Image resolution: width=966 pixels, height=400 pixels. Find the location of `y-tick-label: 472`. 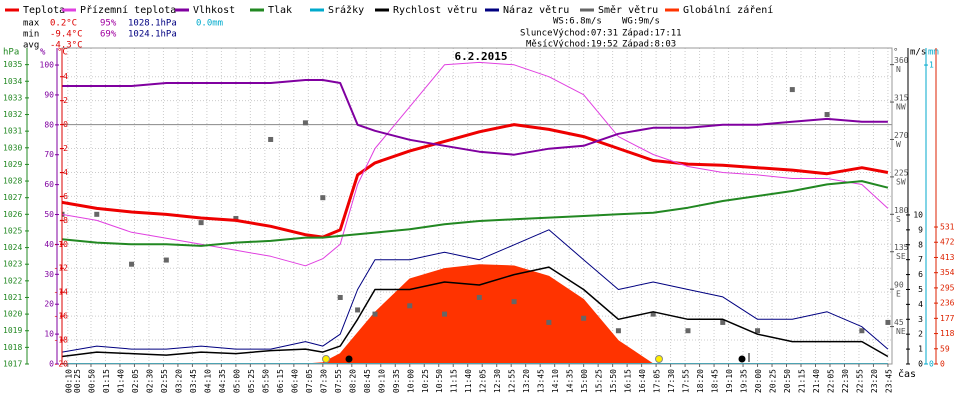

y-tick-label: 472 is located at coordinates (947, 242).